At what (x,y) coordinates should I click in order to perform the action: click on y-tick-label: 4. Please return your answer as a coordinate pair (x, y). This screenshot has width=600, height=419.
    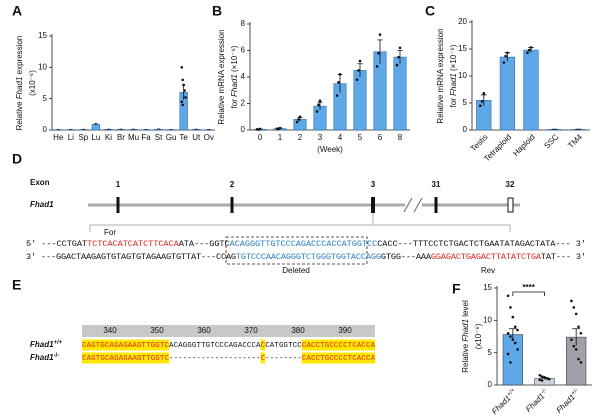
    Looking at the image, I should click on (243, 76).